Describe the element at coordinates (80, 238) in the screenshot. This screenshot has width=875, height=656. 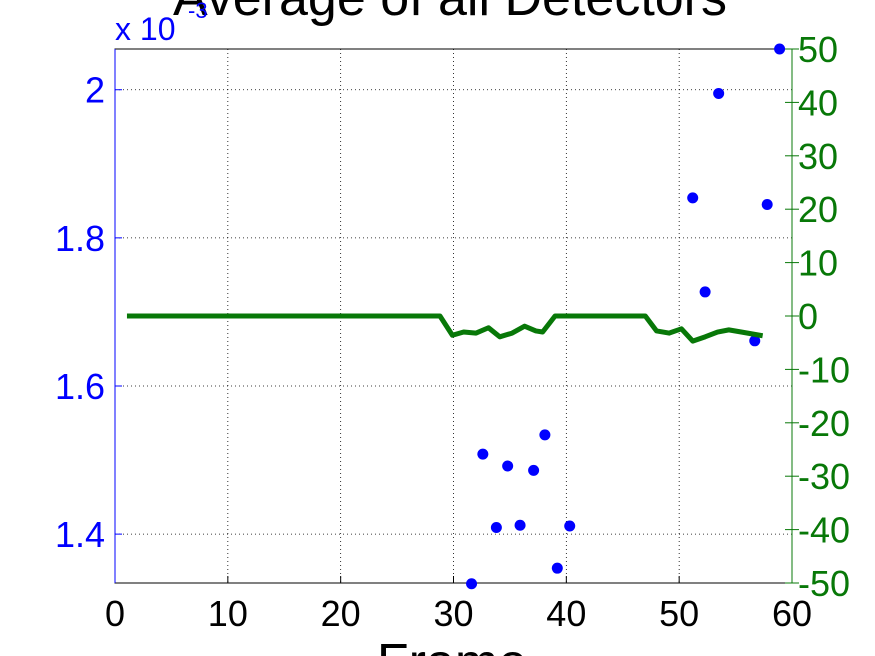
I see `y-tick-label: 1.8` at that location.